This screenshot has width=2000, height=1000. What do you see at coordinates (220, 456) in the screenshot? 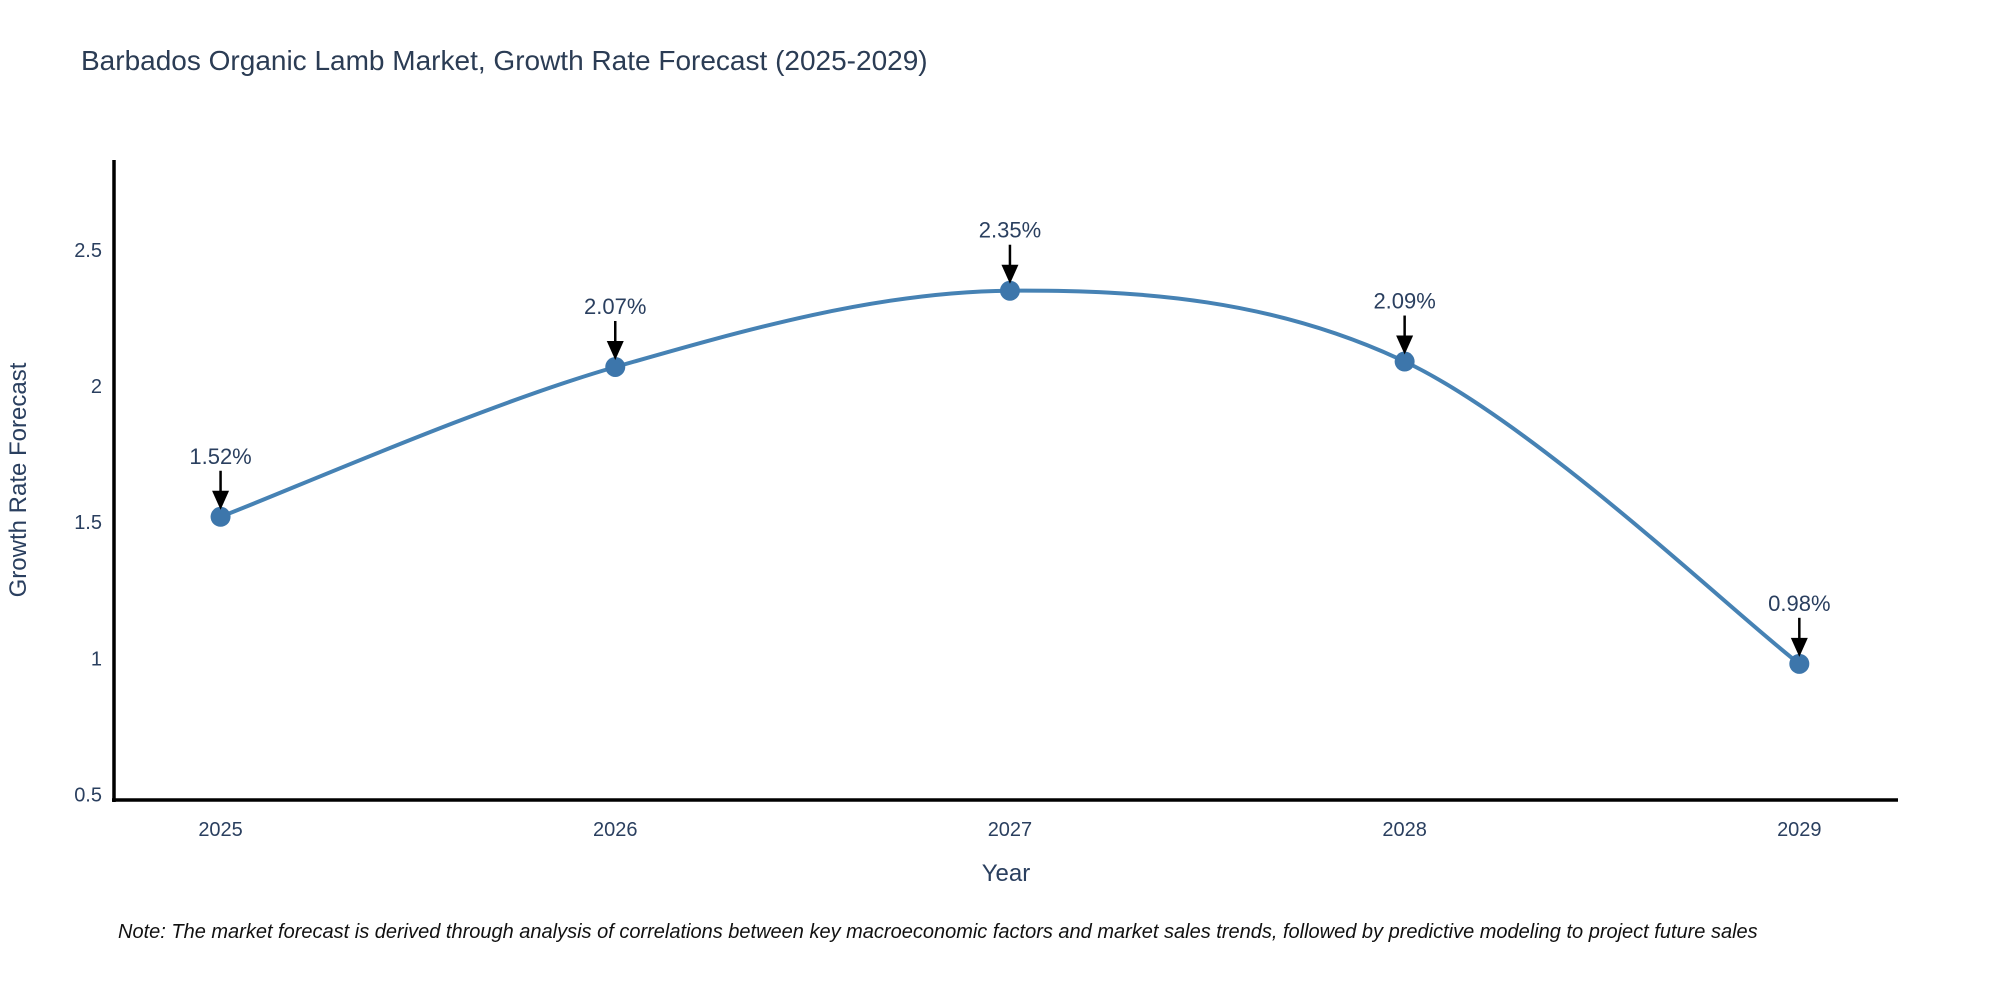
I see `data-point-label: 1.52%` at bounding box center [220, 456].